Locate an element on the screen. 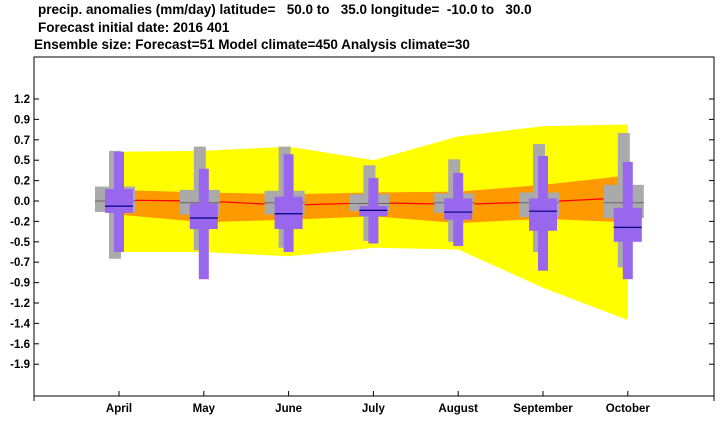 The width and height of the screenshot is (720, 421). y-tick-label: -0.2 is located at coordinates (20, 222).